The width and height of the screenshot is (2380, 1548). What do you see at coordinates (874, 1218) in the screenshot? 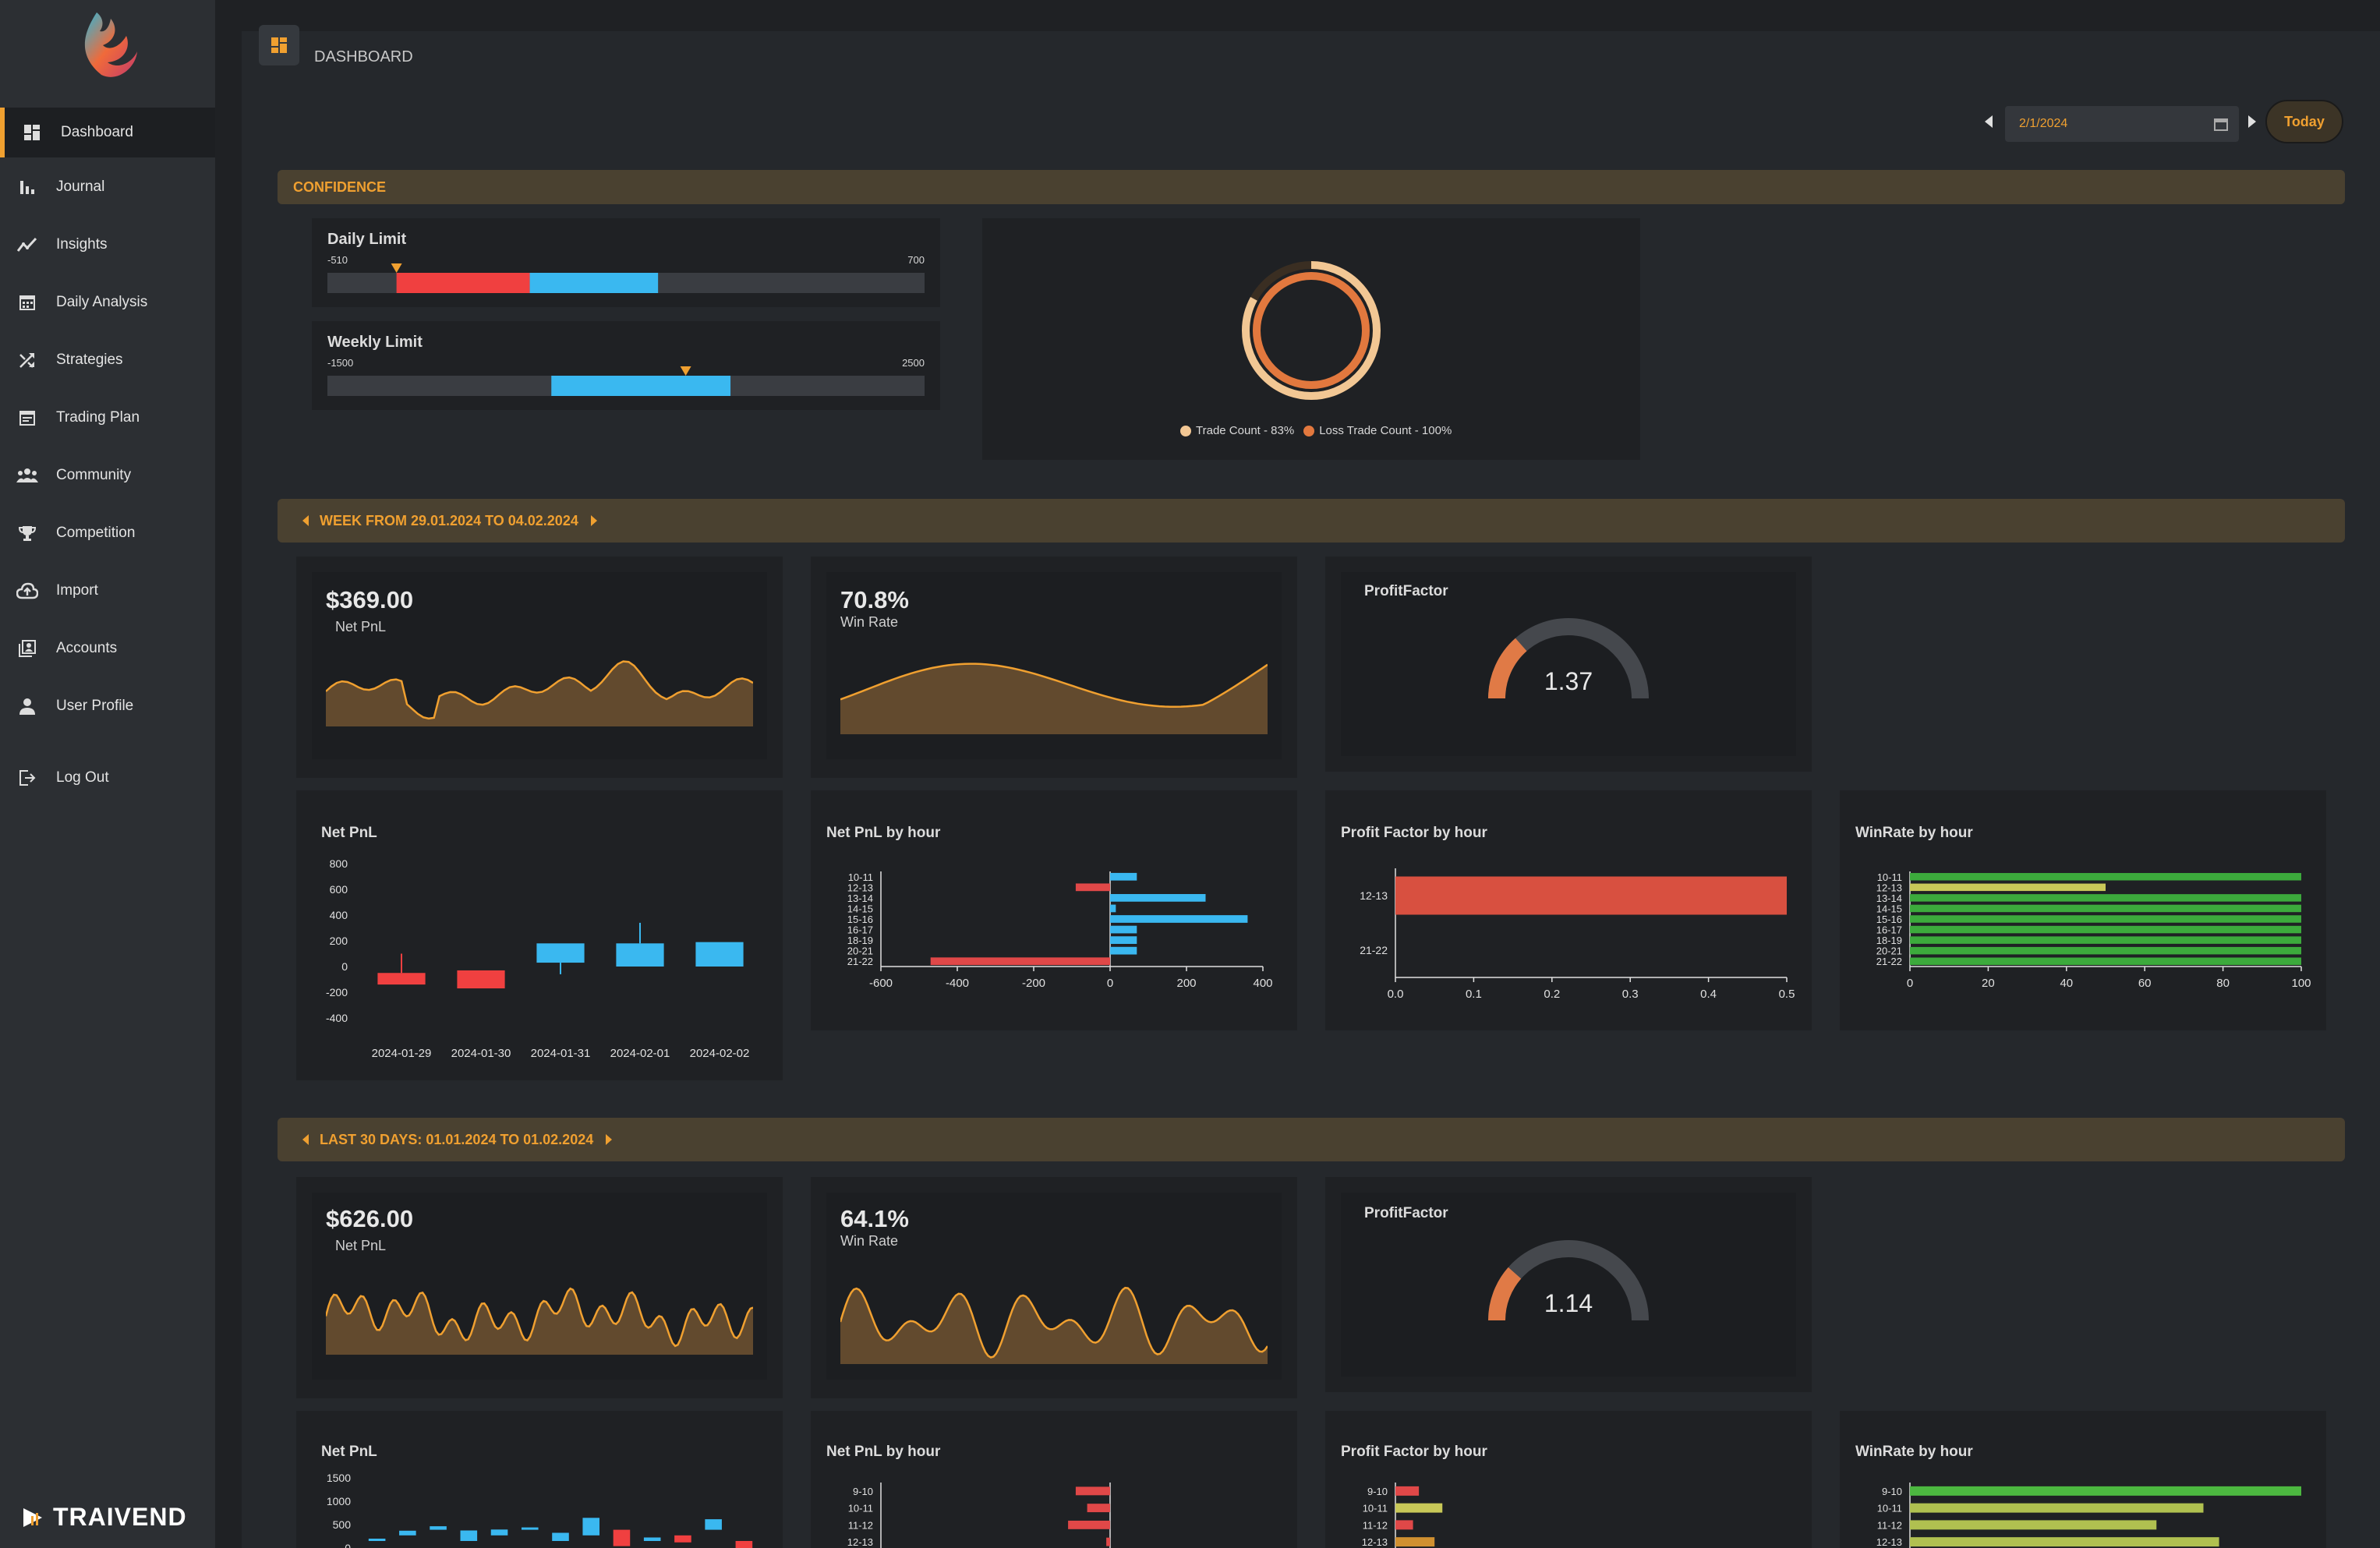
I see `month-winrate-value: 64.1%` at bounding box center [874, 1218].